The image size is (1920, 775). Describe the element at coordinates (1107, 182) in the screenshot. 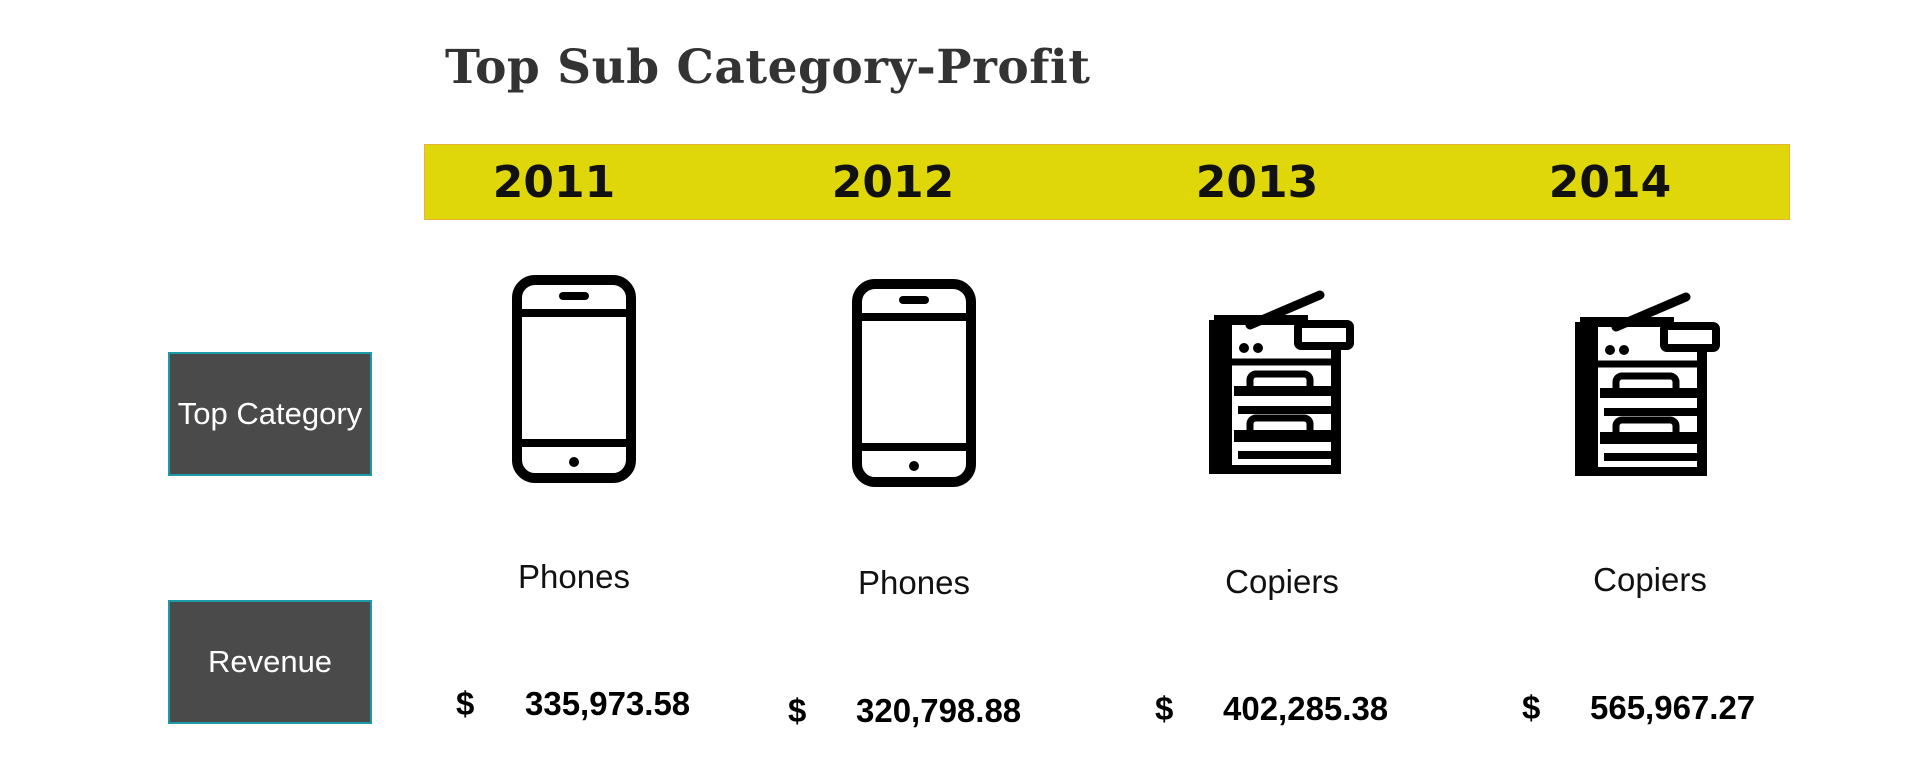

I see `year-header-bar: 2011 2012 2013 2014` at that location.